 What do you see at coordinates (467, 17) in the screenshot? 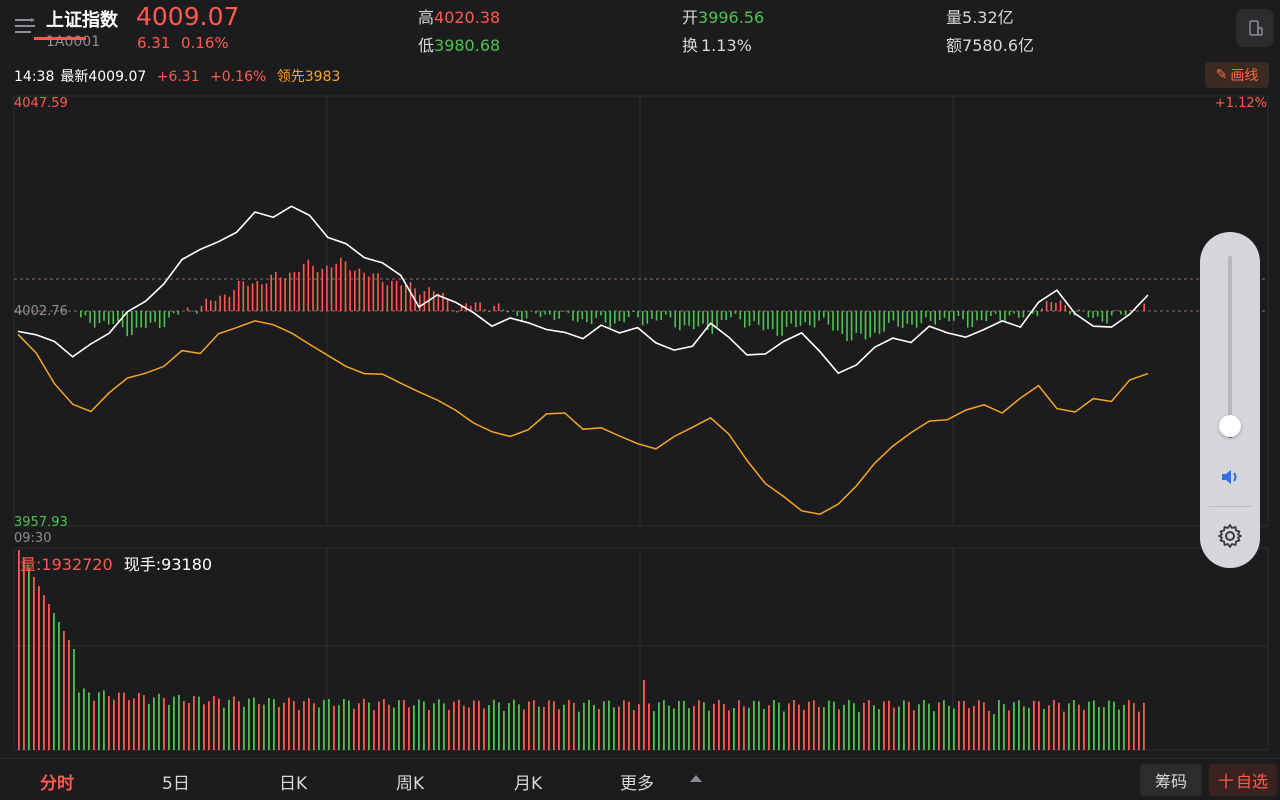
I see `stat-high-value: 4020.38` at bounding box center [467, 17].